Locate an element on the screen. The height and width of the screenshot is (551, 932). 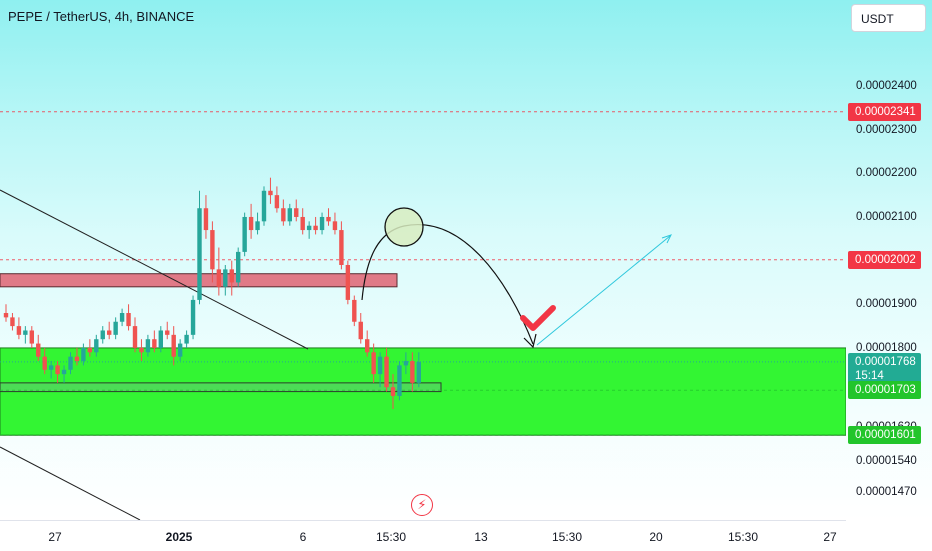
price-tick-label: 0.00001540 is located at coordinates (886, 461).